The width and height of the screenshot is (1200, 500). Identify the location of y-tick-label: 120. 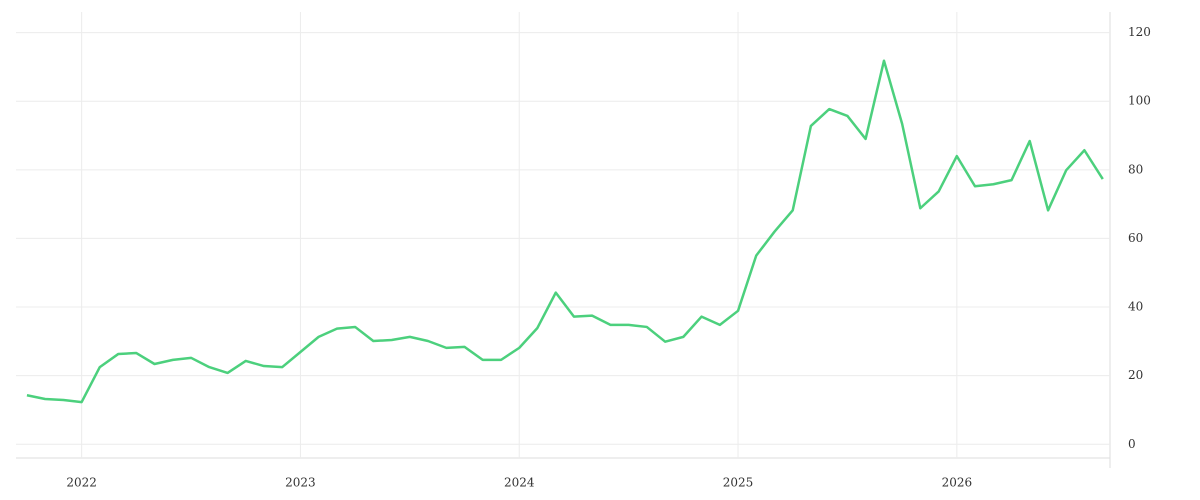
(1139, 32).